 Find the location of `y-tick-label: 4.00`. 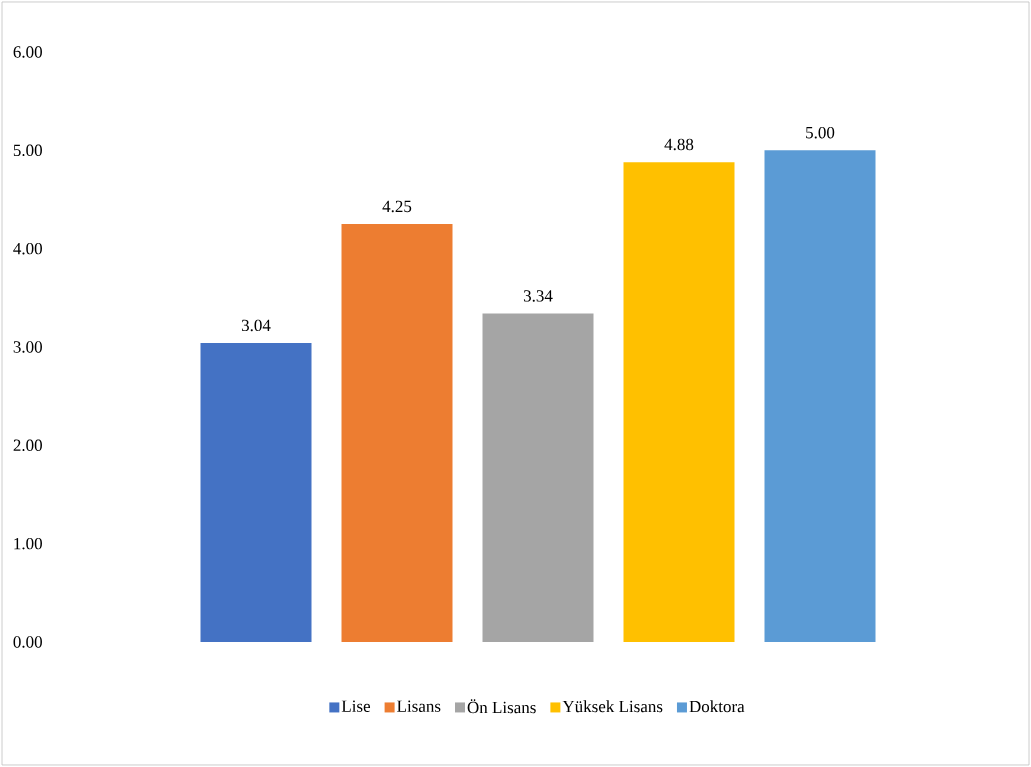

y-tick-label: 4.00 is located at coordinates (27, 248).